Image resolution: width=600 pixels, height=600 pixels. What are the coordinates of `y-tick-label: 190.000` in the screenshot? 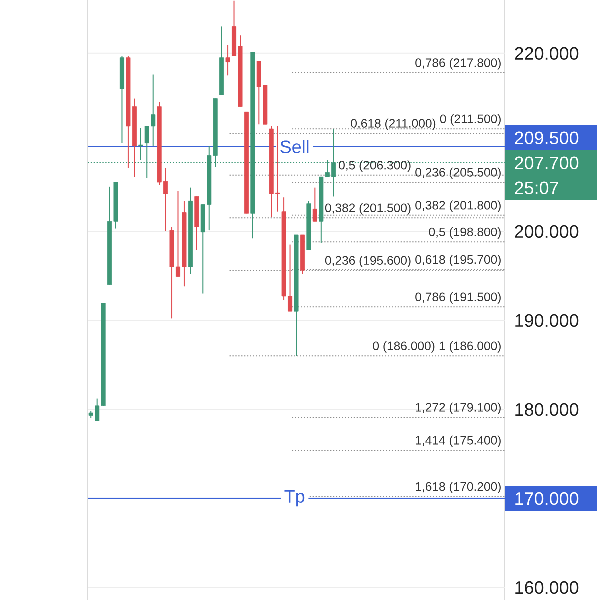 It's located at (547, 321).